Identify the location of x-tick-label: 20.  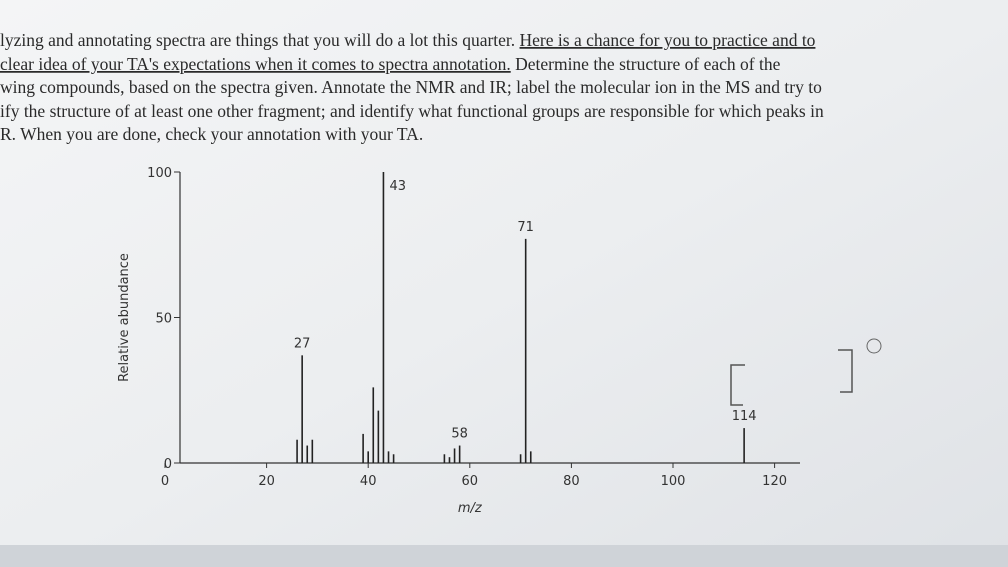
(266, 481).